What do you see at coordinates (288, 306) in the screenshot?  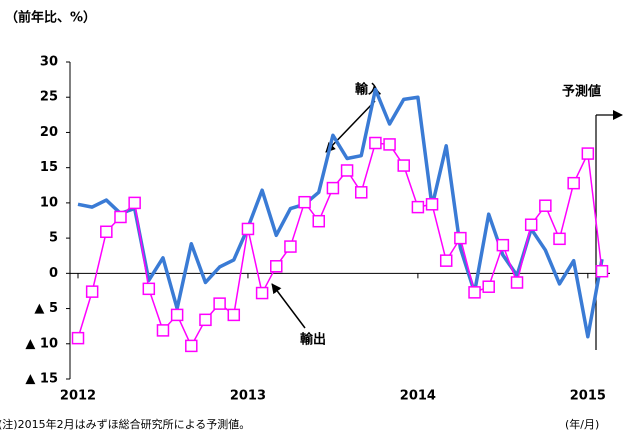 I see `export-arrow` at bounding box center [288, 306].